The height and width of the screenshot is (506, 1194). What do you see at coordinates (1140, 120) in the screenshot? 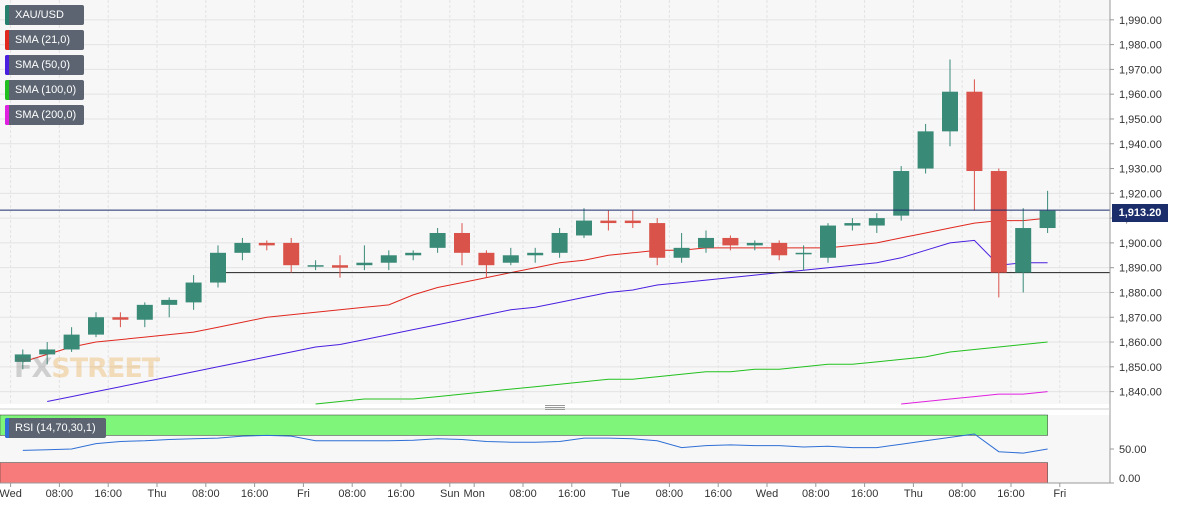
I see `y-tick-label: 1,950.00` at bounding box center [1140, 120].